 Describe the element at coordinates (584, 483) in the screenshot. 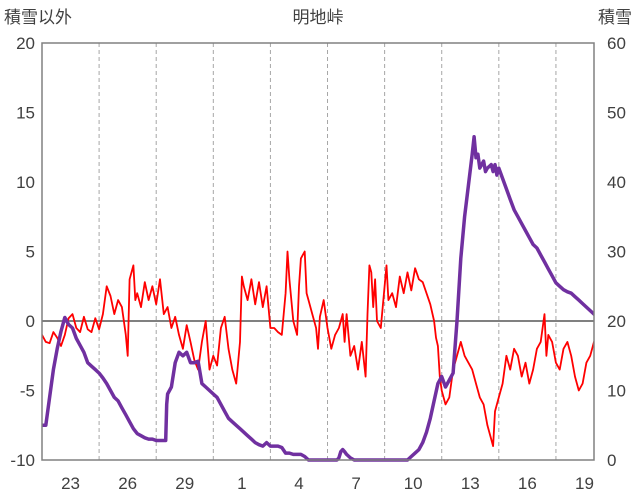

I see `x-tick-9: 19` at that location.